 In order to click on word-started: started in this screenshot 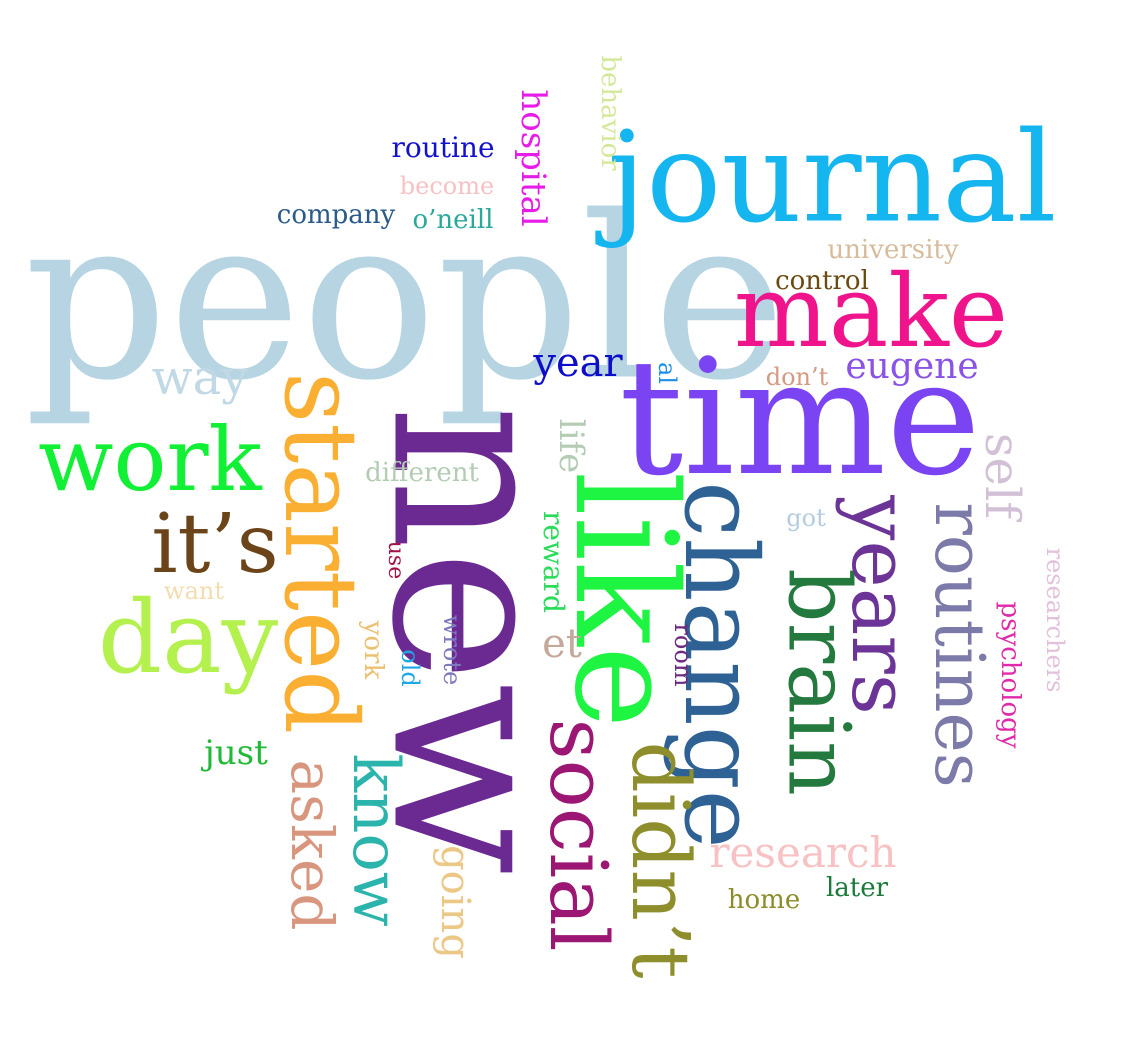, I will do `click(320, 553)`.